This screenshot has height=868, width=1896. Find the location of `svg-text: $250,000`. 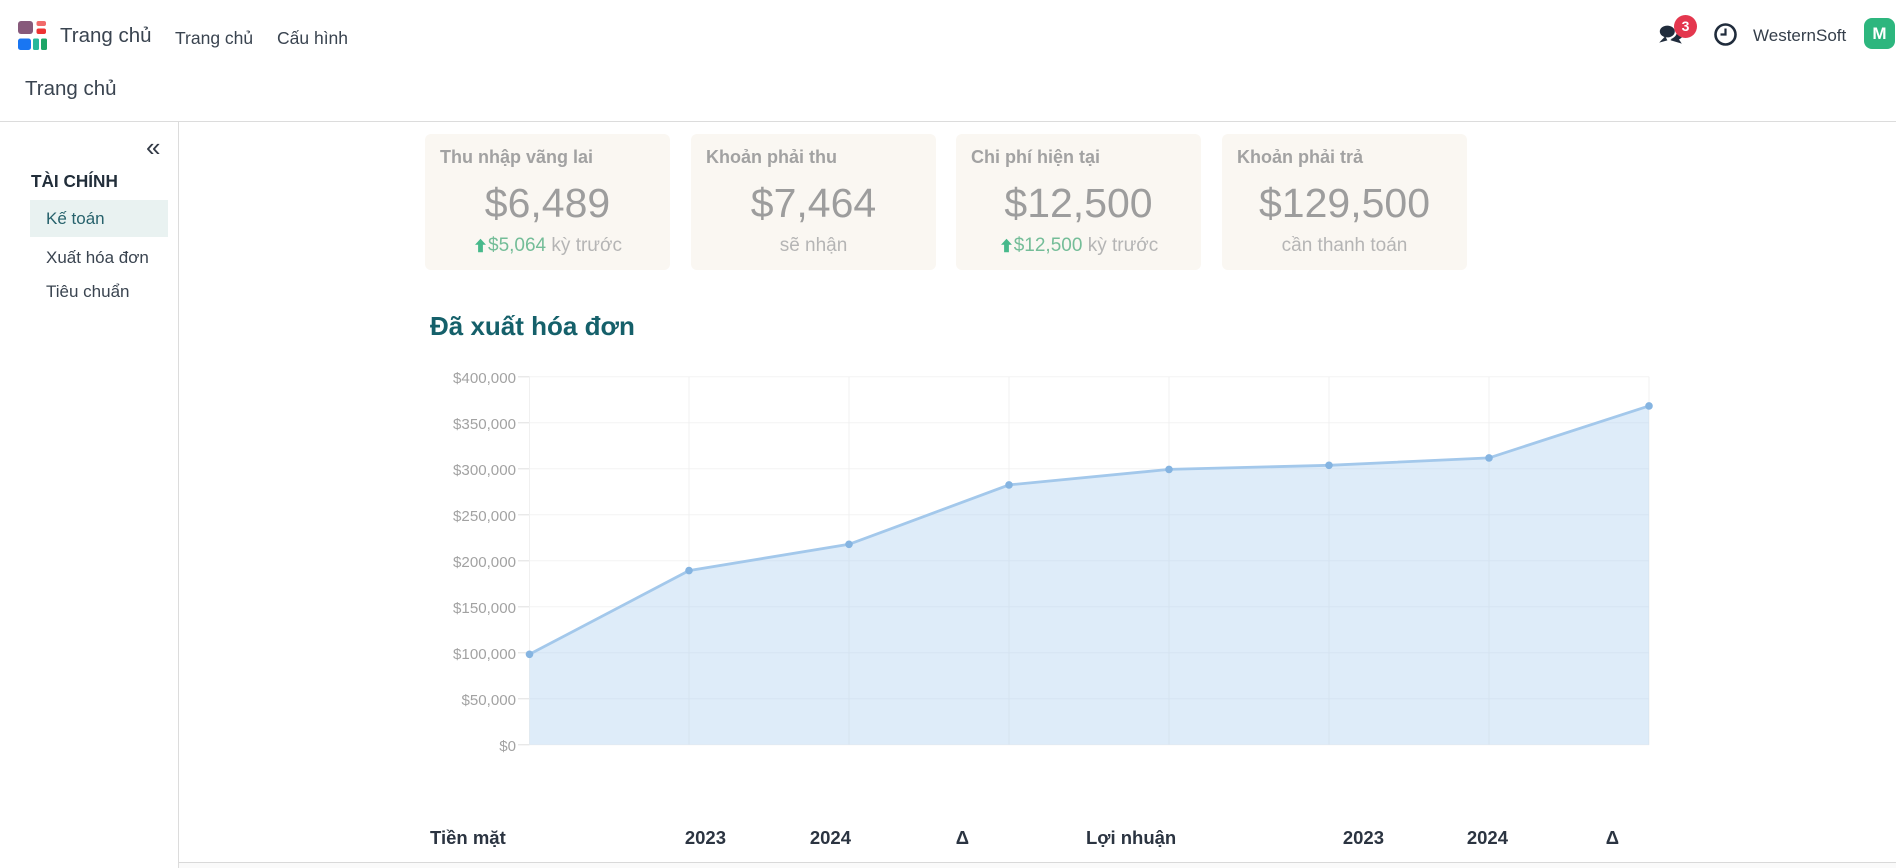

svg-text: $250,000 is located at coordinates (484, 516).